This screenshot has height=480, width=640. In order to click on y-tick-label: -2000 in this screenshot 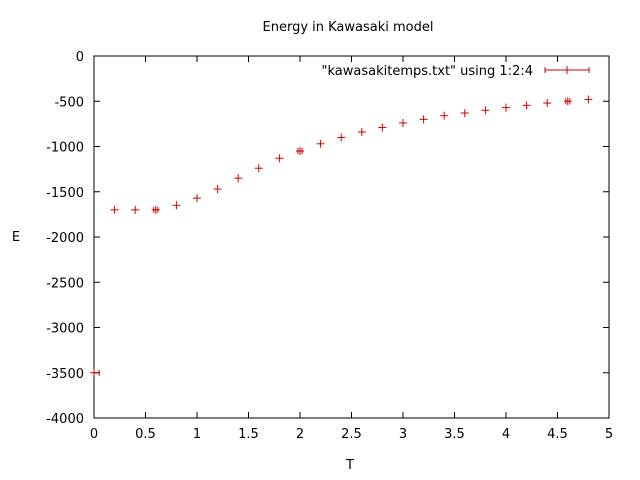, I will do `click(65, 238)`.